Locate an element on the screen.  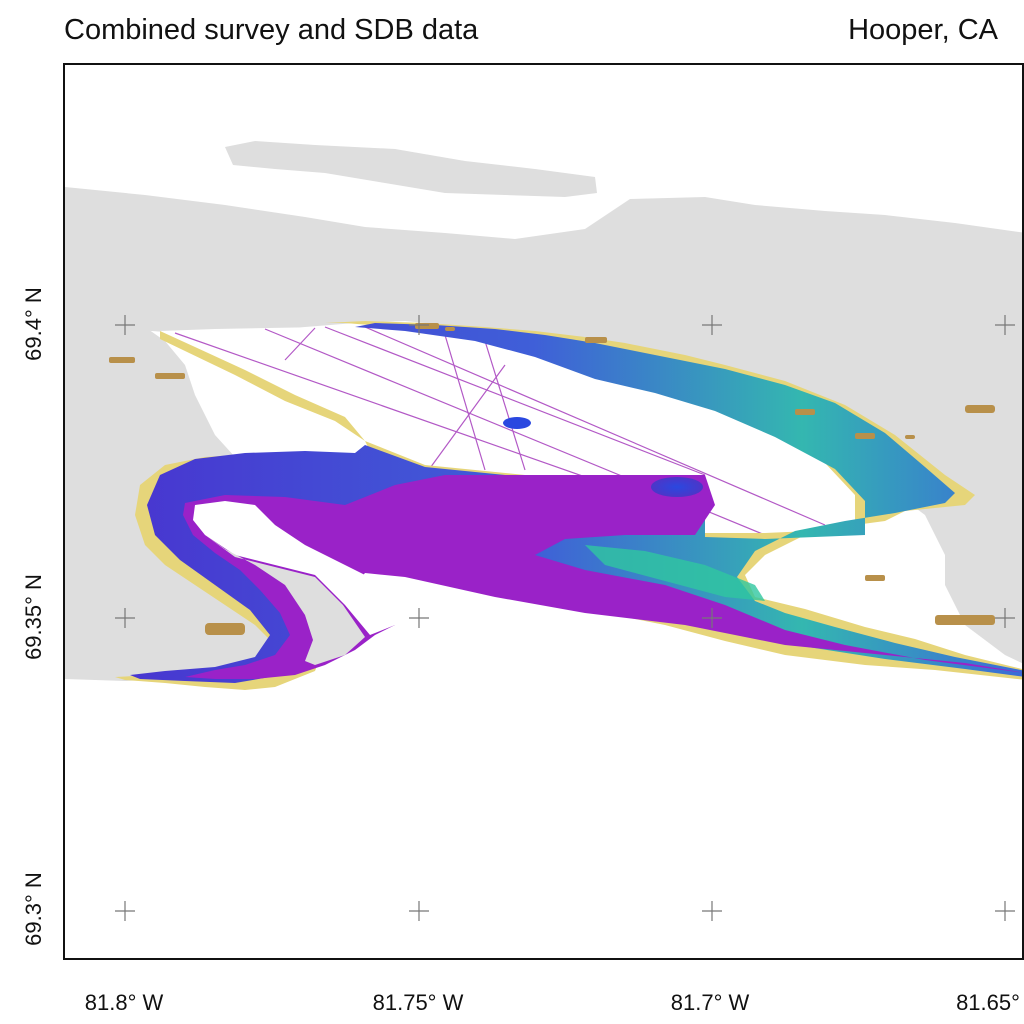
deep-hole-small is located at coordinates (517, 423).